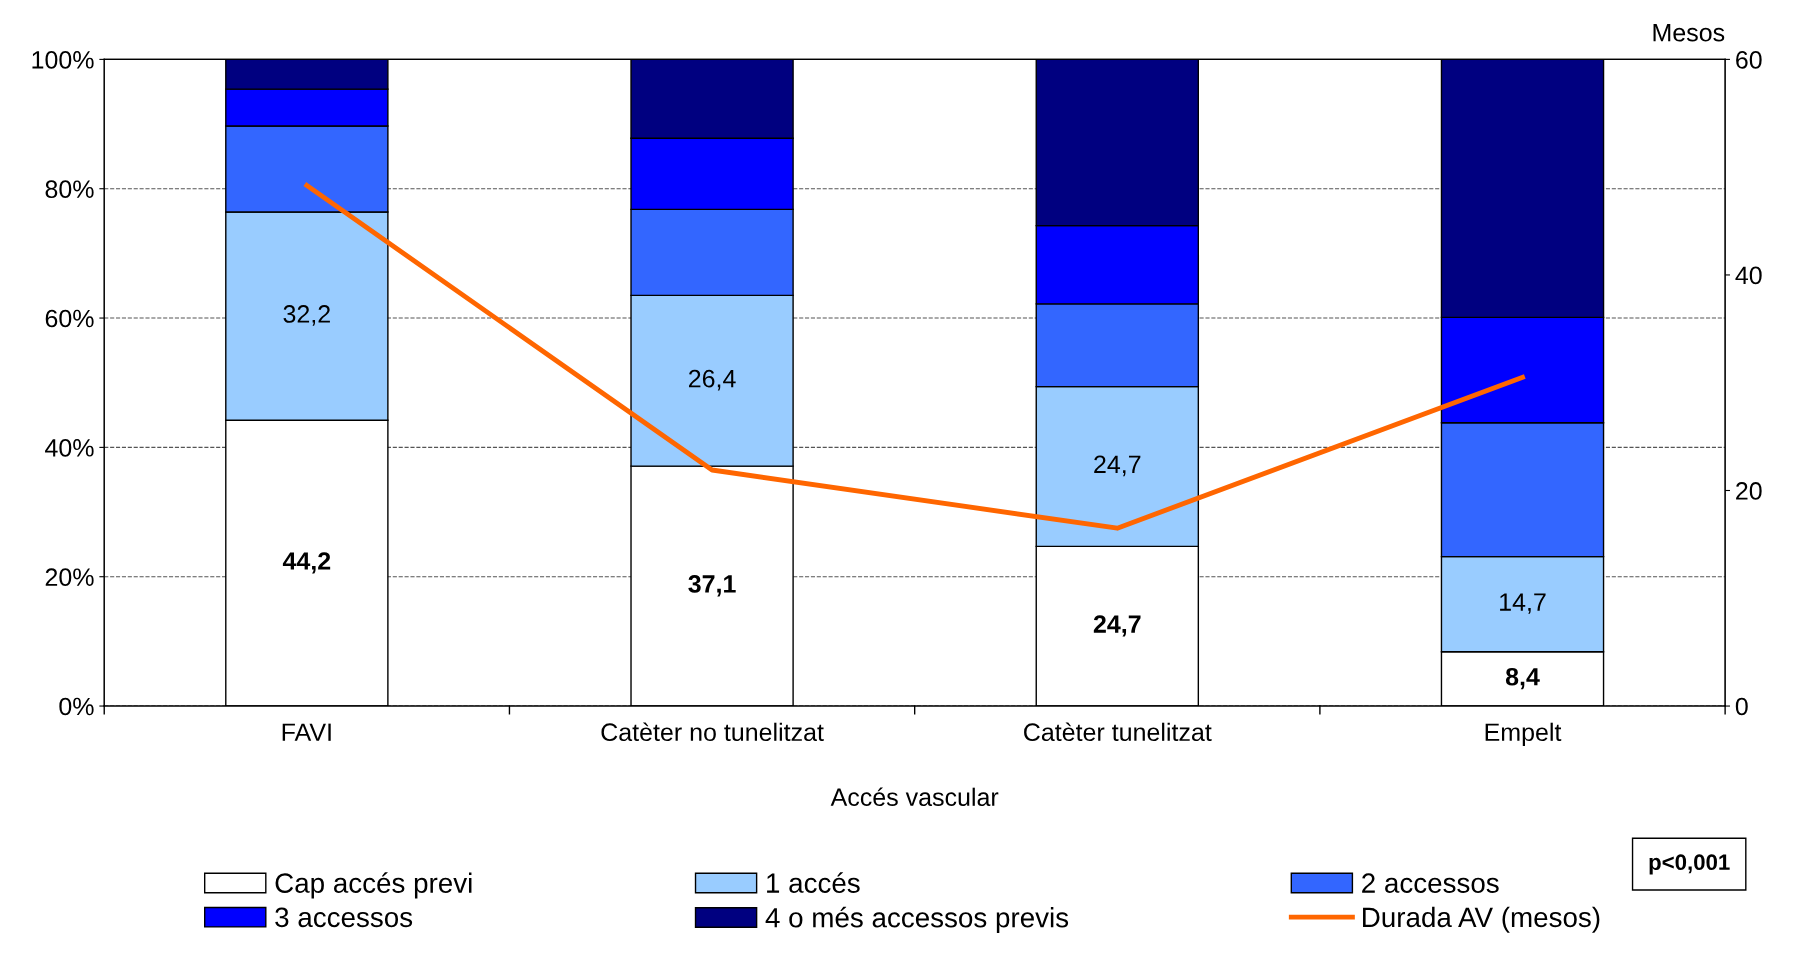 This screenshot has height=958, width=1797. I want to click on y2-tick-label: 60, so click(1749, 60).